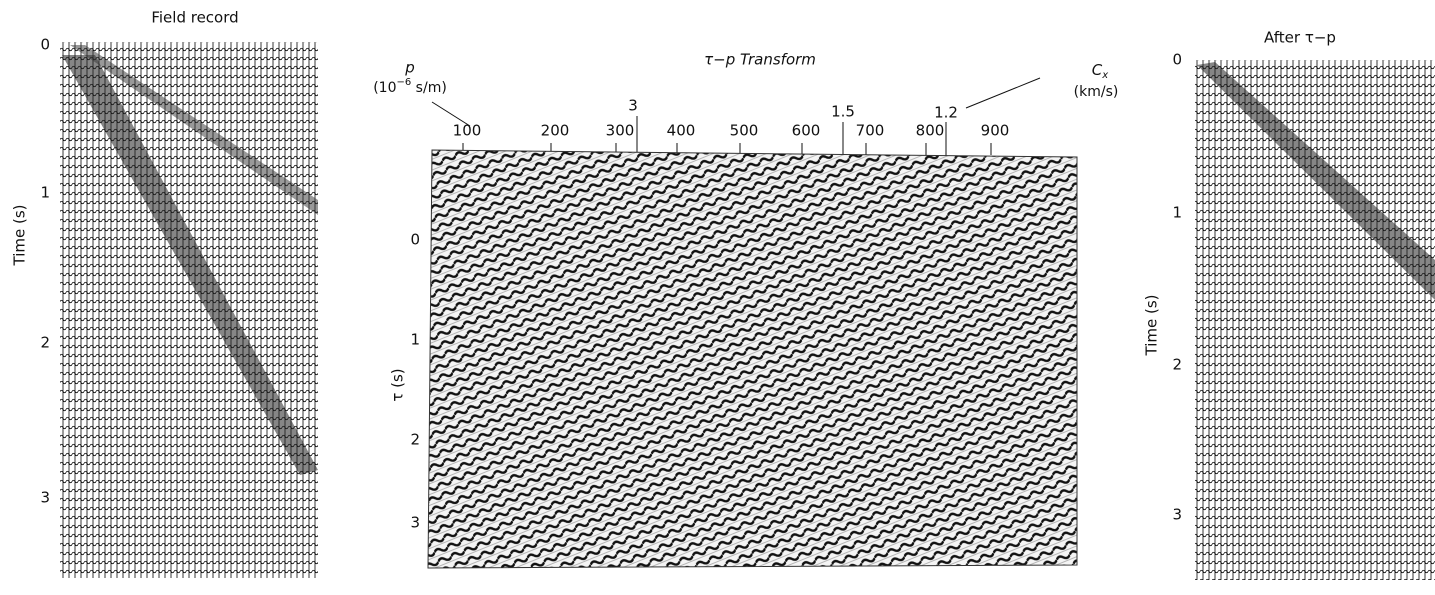 This screenshot has width=1435, height=595. Describe the element at coordinates (744, 131) in the screenshot. I see `p-tick-label: 500` at that location.